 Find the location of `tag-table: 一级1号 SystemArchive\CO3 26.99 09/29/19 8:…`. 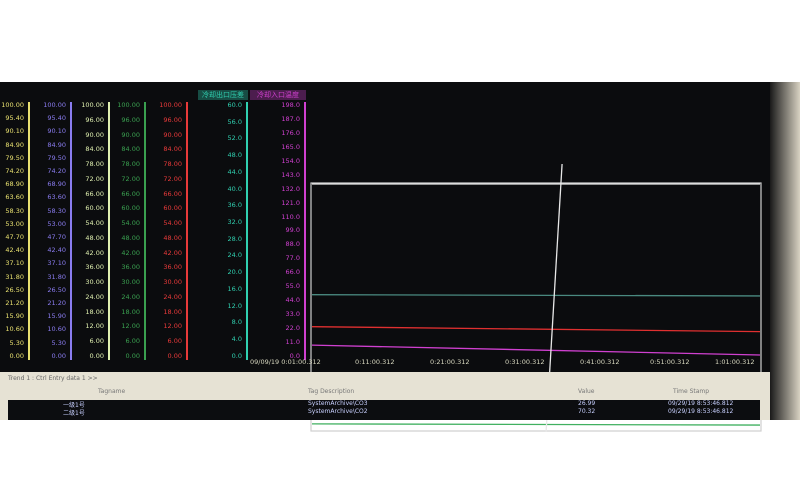

tag-table: 一级1号 SystemArchive\CO3 26.99 09/29/19 8:… is located at coordinates (384, 410).